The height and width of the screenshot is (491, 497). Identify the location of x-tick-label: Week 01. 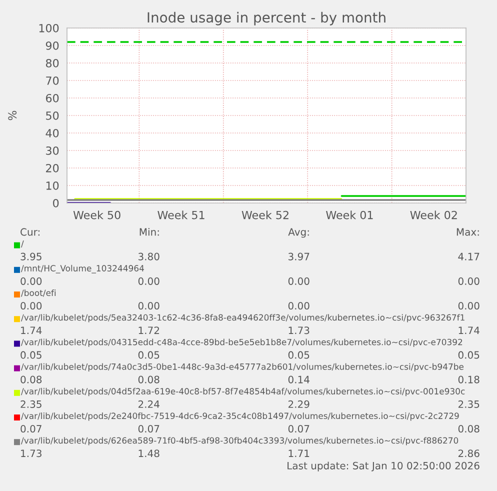
(349, 215).